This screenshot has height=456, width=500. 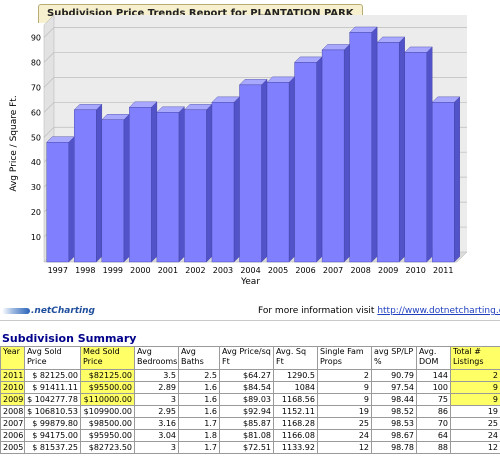 What do you see at coordinates (246, 399) in the screenshot?
I see `table-cell: $89.03` at bounding box center [246, 399].